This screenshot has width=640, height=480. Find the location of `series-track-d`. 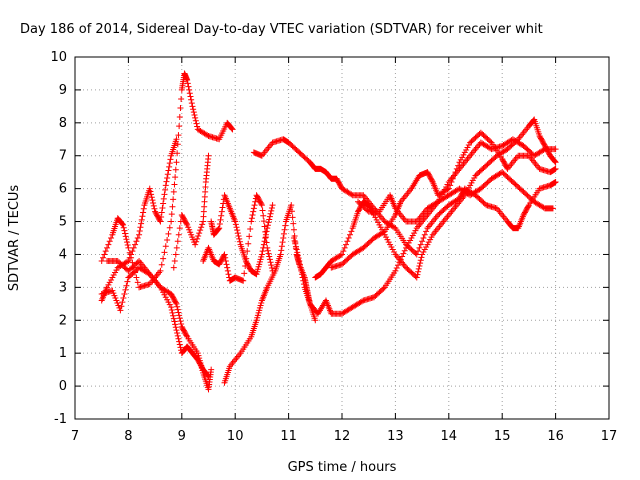

series-track-d is located at coordinates (158, 319).